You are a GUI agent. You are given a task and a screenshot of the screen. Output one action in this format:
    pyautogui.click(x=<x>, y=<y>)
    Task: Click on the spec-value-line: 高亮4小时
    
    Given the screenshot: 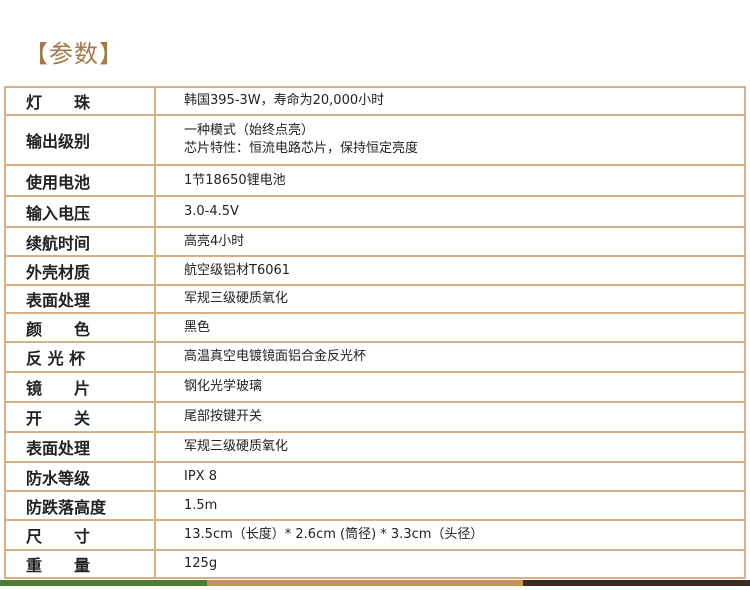 What is the action you would take?
    pyautogui.click(x=214, y=241)
    